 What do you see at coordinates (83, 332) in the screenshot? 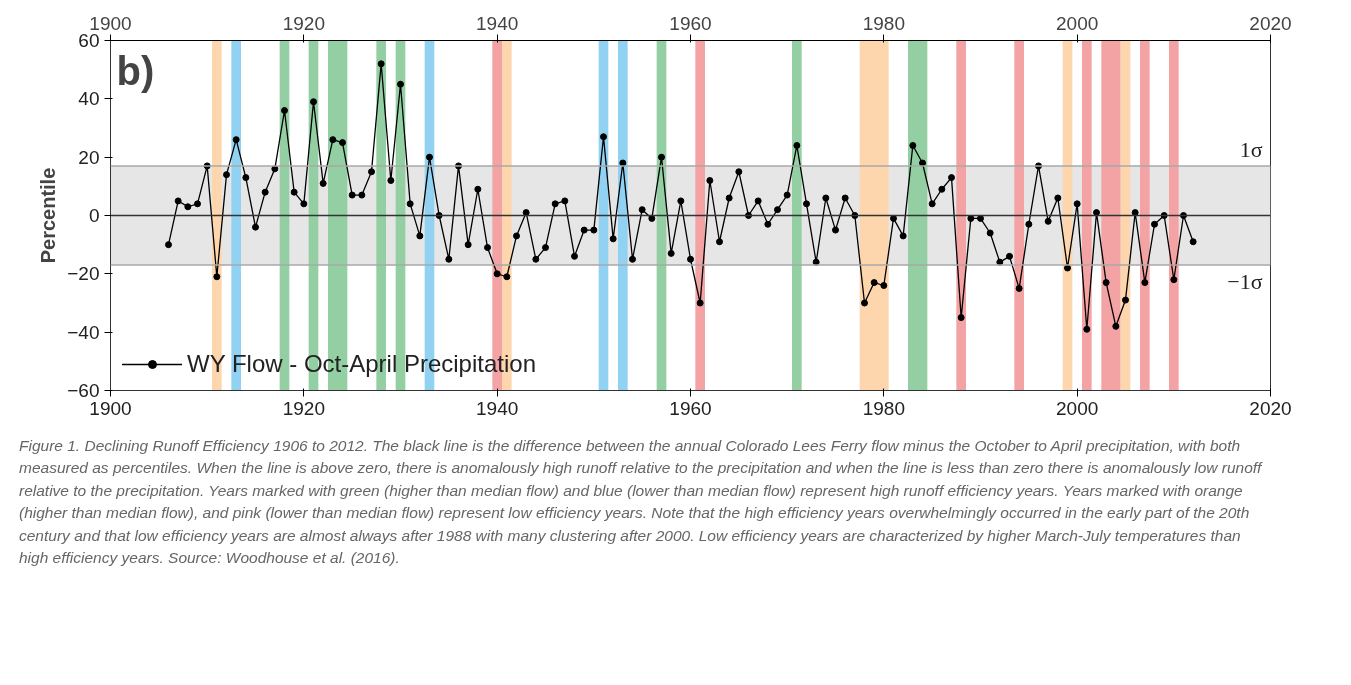
I see `y-tick-label: −40` at bounding box center [83, 332].